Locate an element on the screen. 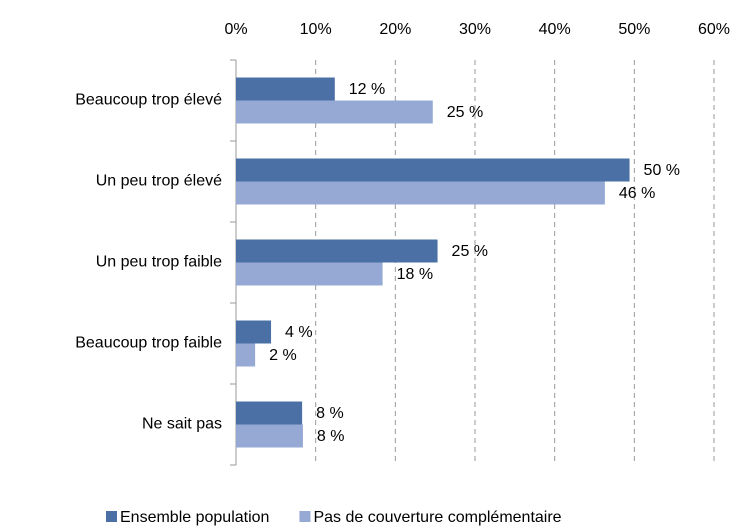  data-label: 50 % is located at coordinates (662, 170).